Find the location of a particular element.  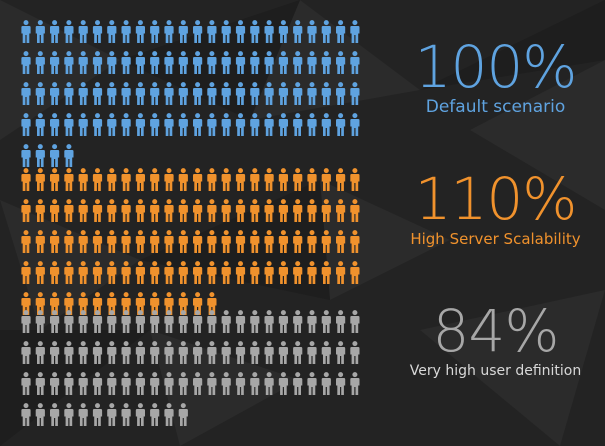

stat-user-definition: 84% Very high user definition is located at coordinates (495, 340).